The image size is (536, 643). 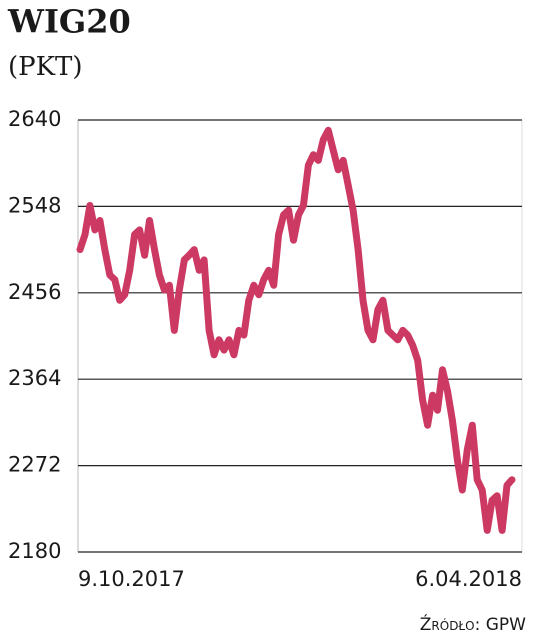 What do you see at coordinates (69, 22) in the screenshot?
I see `chart-title: WIG20` at bounding box center [69, 22].